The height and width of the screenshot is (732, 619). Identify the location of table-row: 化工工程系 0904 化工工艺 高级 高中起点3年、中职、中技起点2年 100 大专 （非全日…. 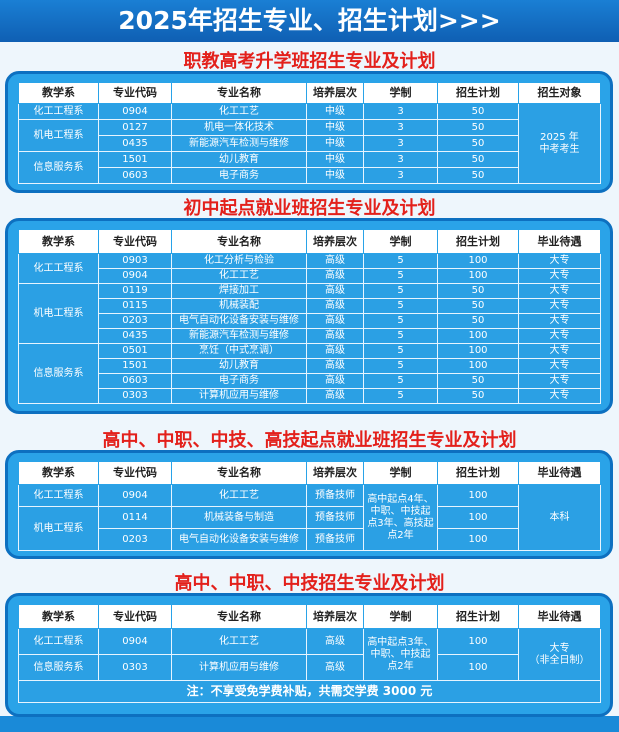
(309, 654).